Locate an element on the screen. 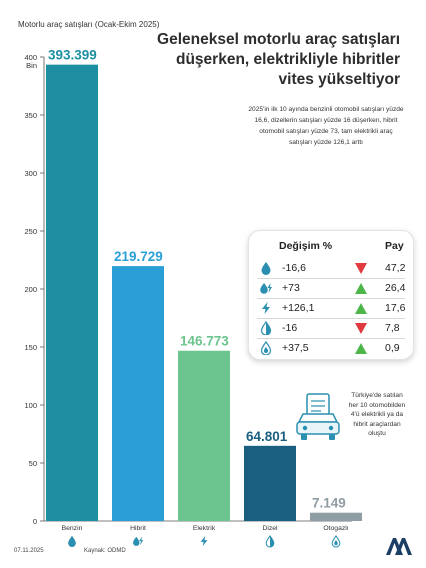 The height and width of the screenshot is (568, 426). share-value: 0,9 is located at coordinates (392, 348).